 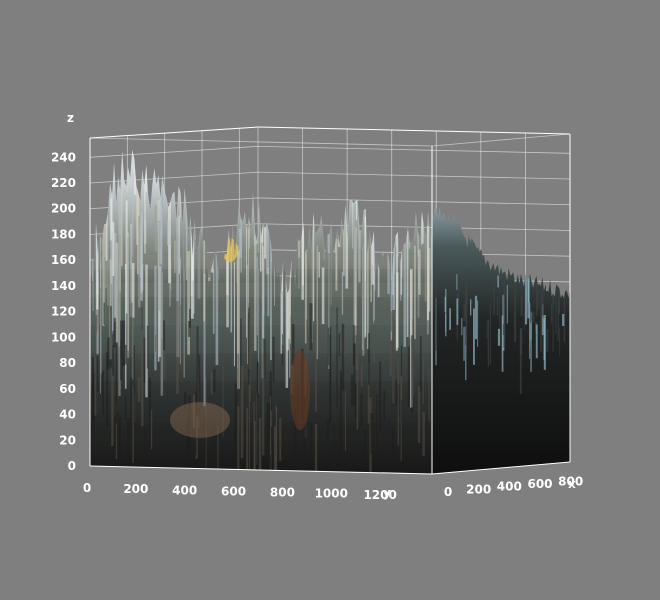 What do you see at coordinates (67, 389) in the screenshot?
I see `z-tick-label: 60` at bounding box center [67, 389].